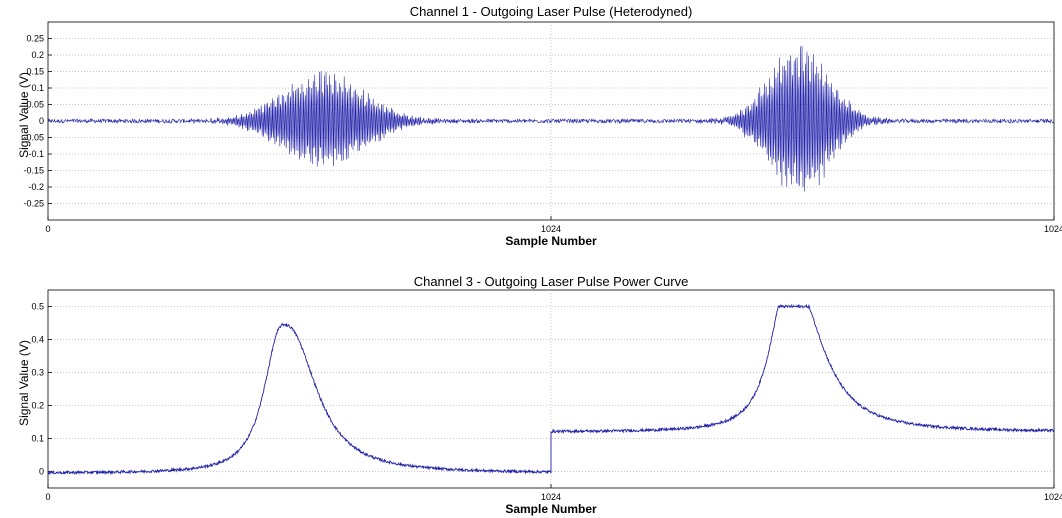 The height and width of the screenshot is (518, 1062). I want to click on y-tick-label: -0.25, so click(33, 204).